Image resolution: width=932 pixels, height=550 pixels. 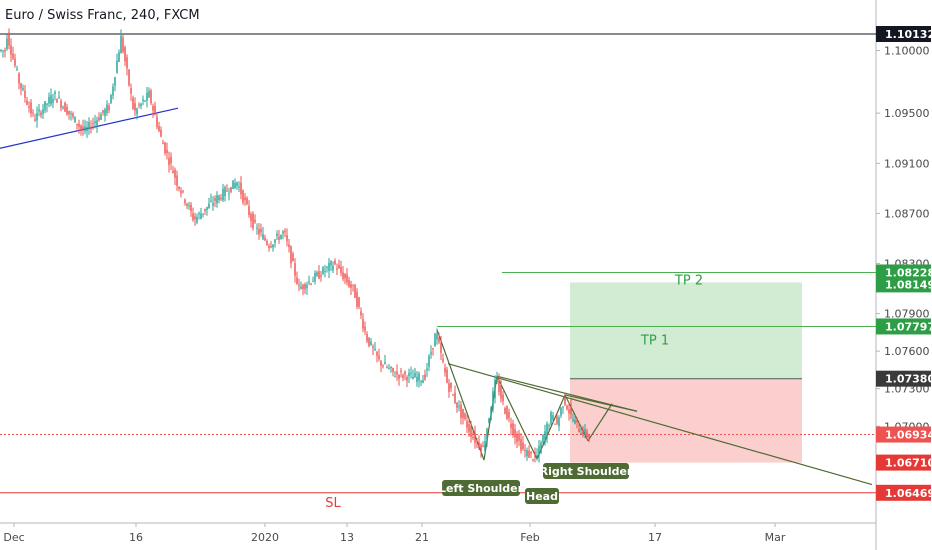 I want to click on profit-zone, so click(x=686, y=330).